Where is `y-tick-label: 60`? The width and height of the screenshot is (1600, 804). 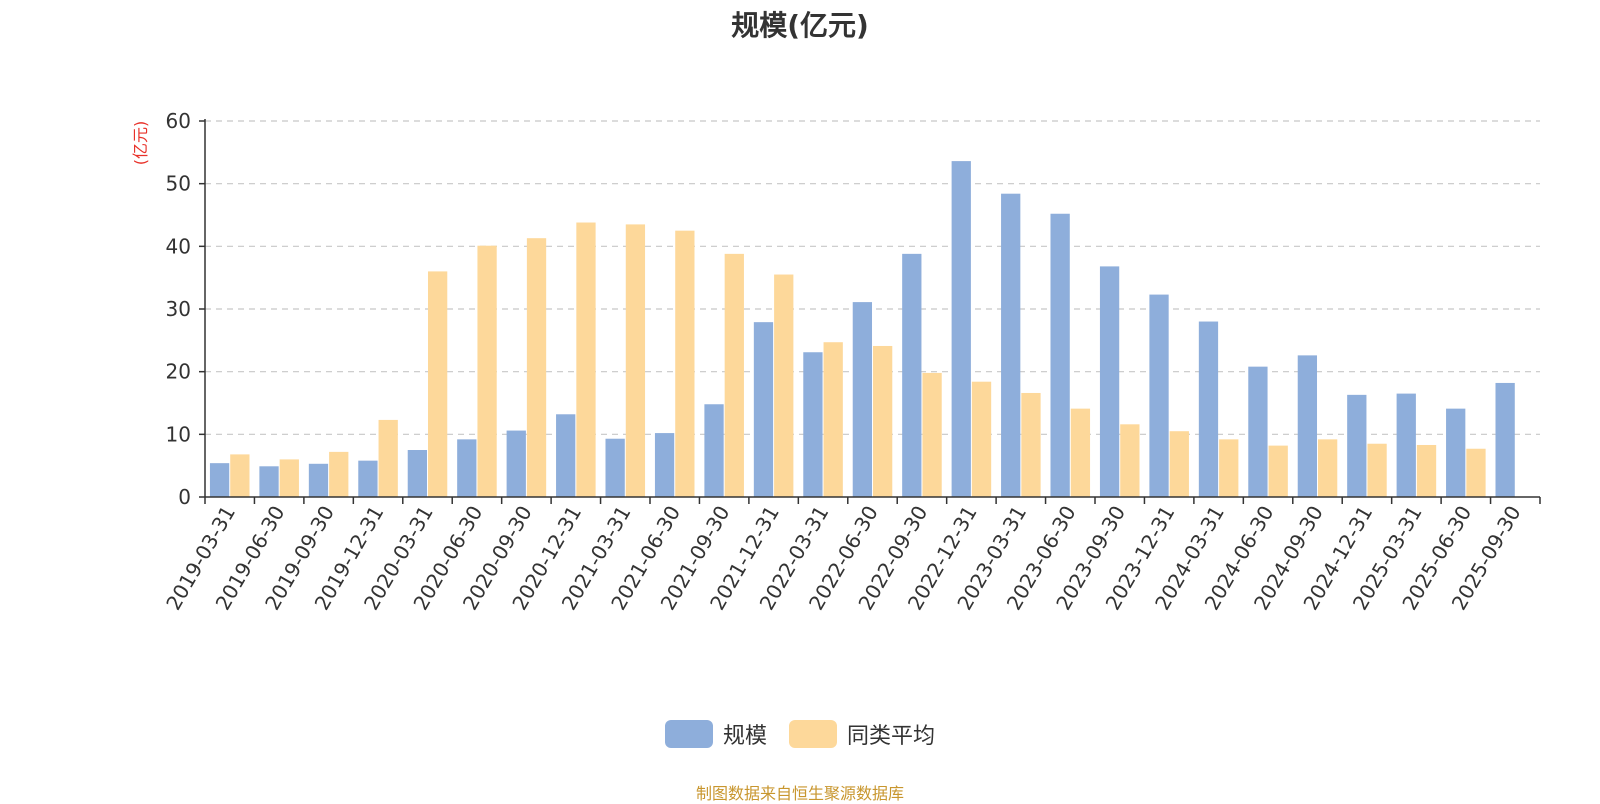 y-tick-label: 60 is located at coordinates (178, 121).